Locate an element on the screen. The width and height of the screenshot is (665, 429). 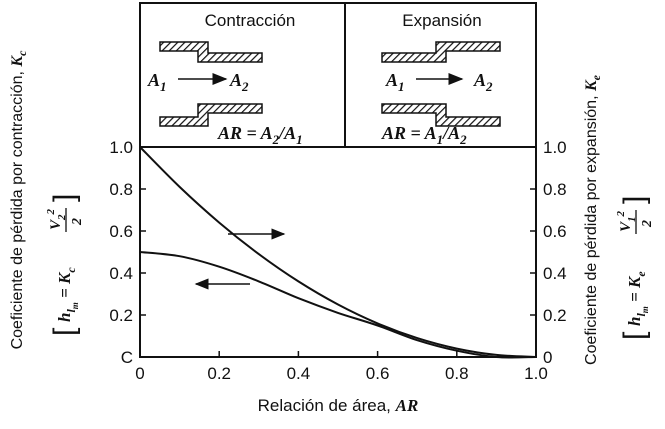
left-tick-label: 0.8 is located at coordinates (121, 189).